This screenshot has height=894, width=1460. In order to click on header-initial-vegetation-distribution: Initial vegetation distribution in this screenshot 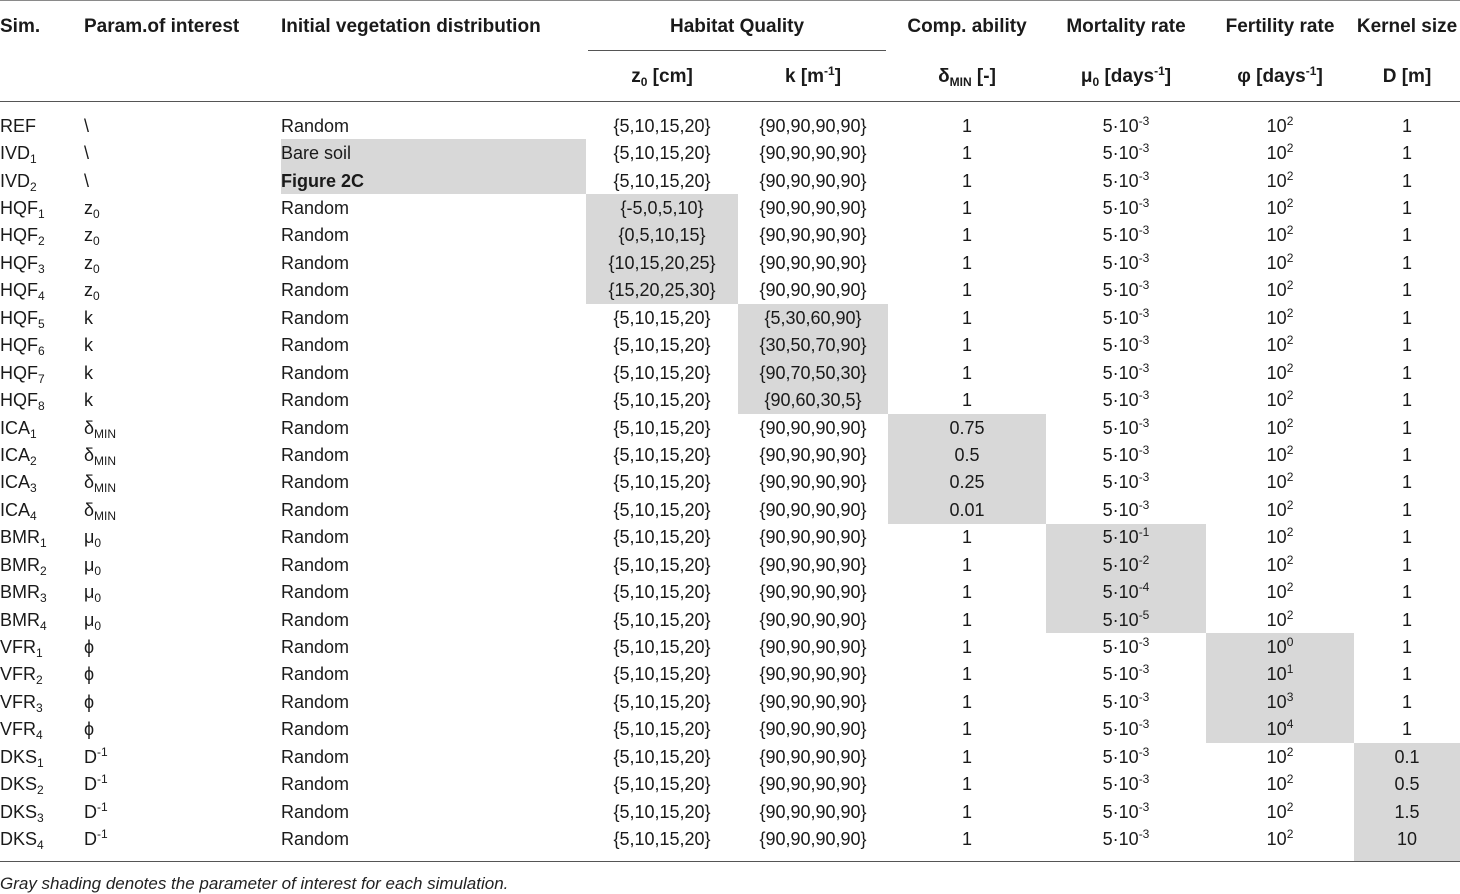, I will do `click(411, 26)`.